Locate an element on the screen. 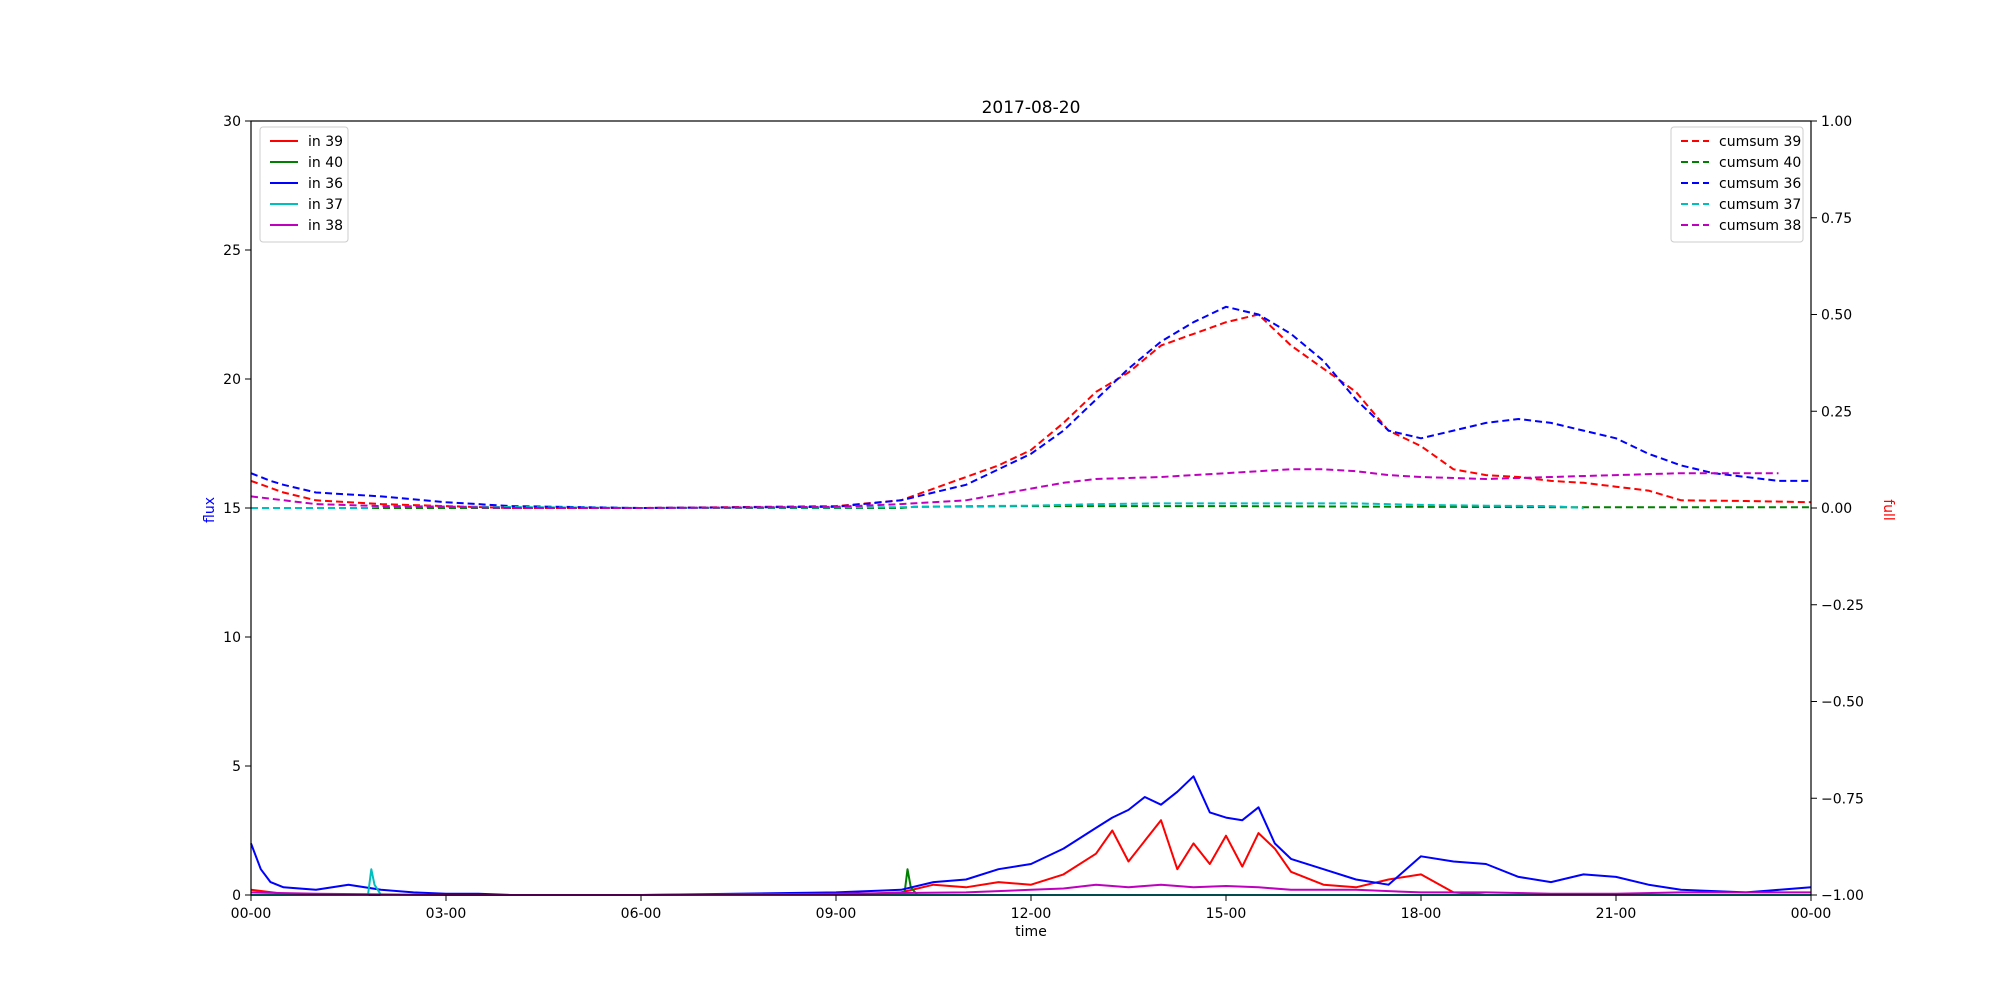 This screenshot has width=2000, height=1000. legend-label: in 36 is located at coordinates (325, 184).